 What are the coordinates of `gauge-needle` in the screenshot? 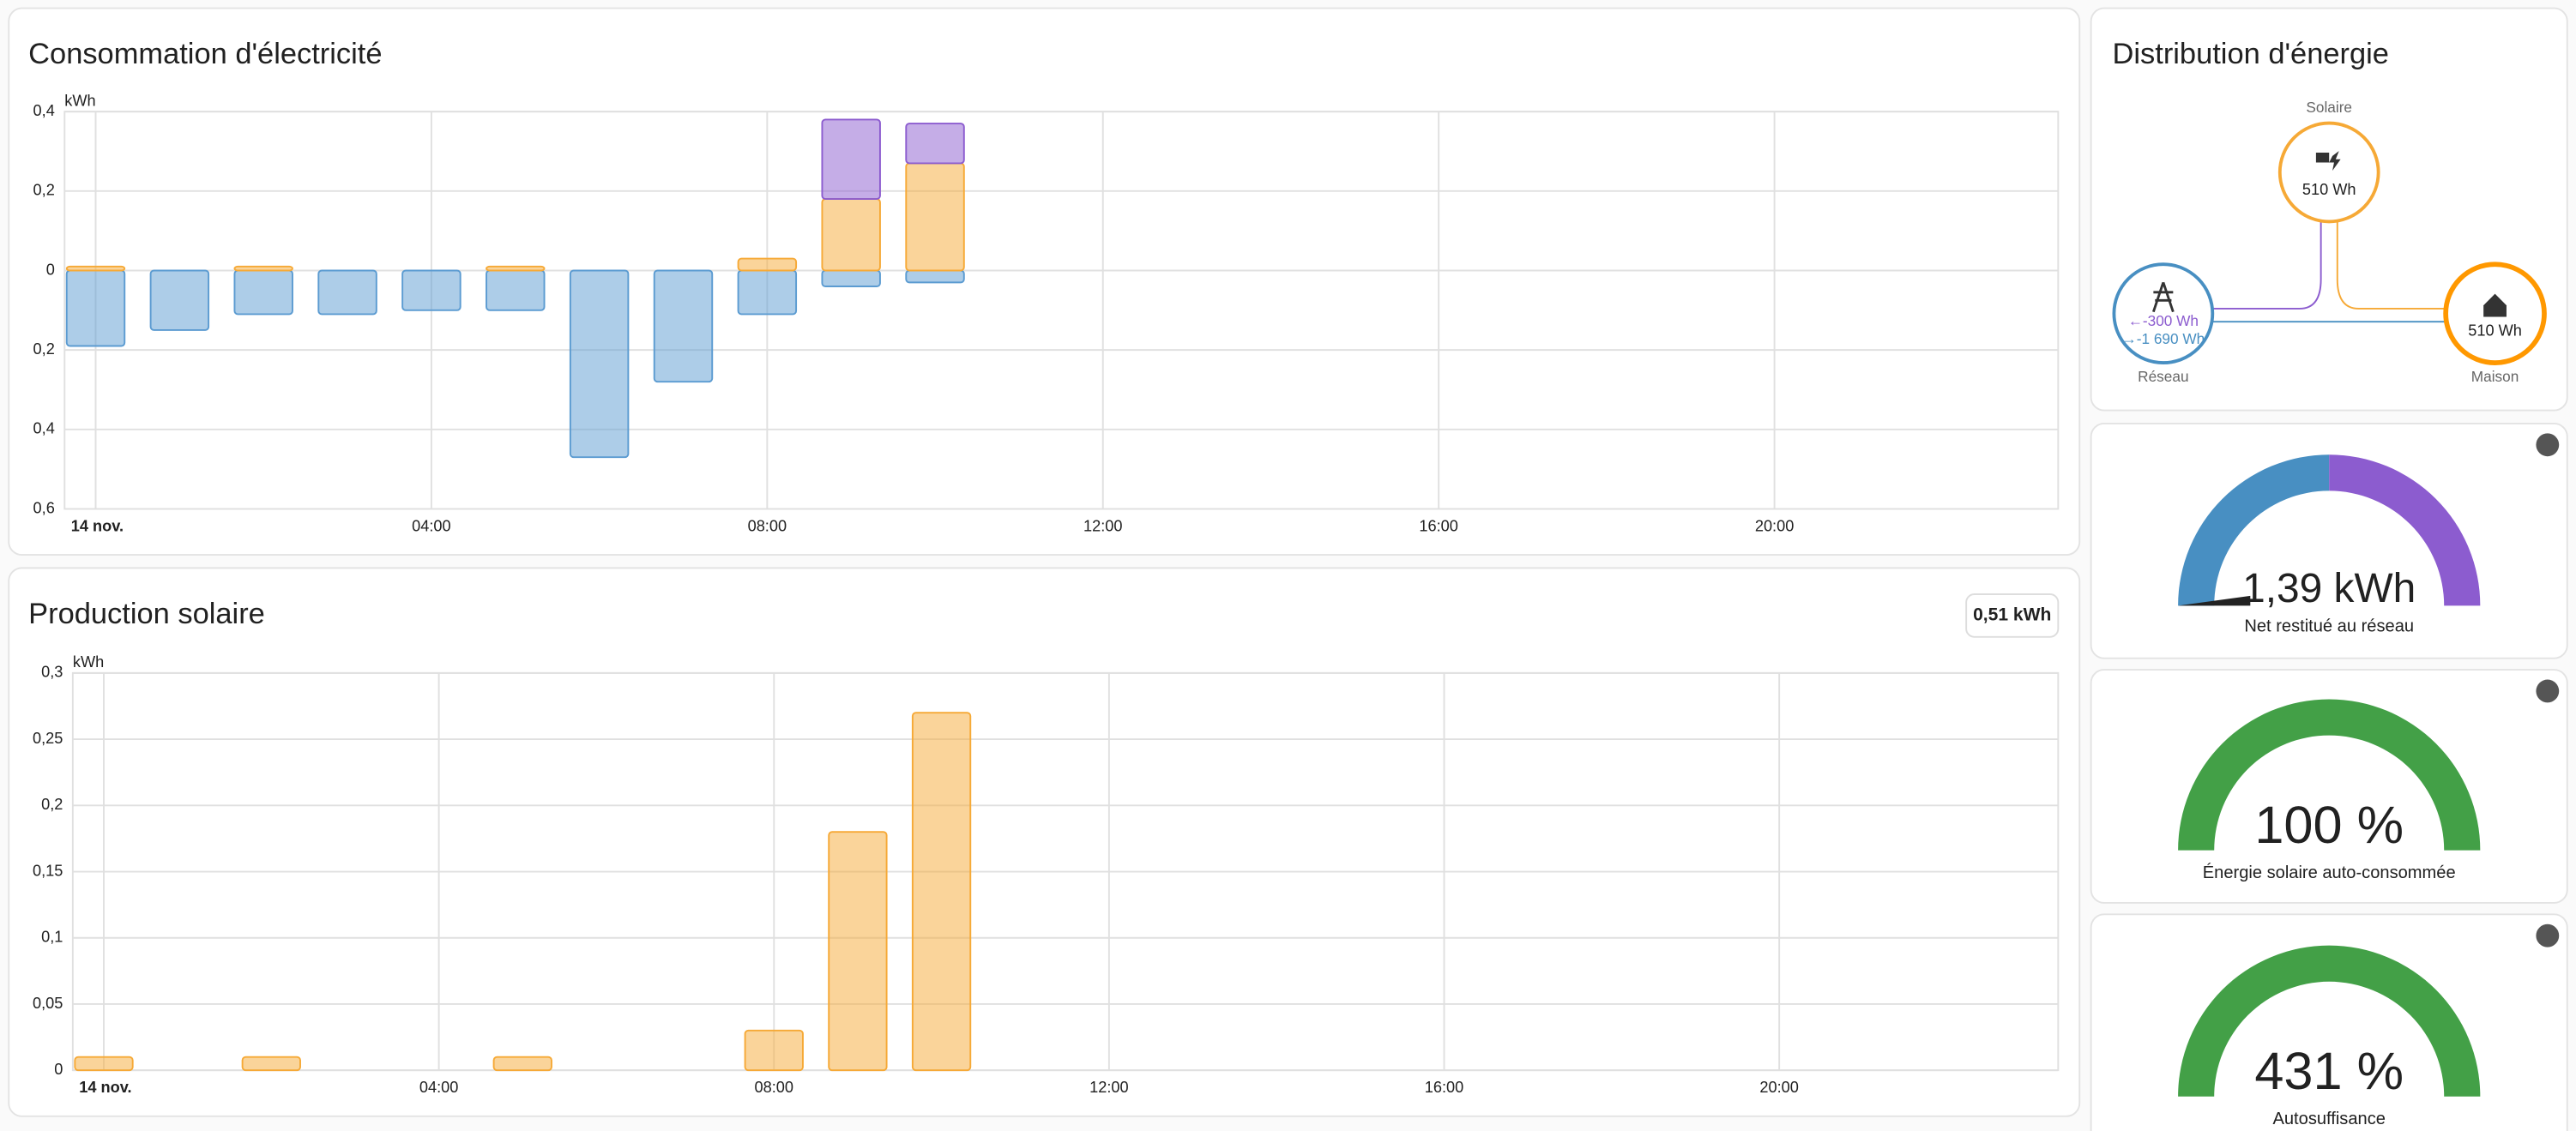 It's located at (2214, 600).